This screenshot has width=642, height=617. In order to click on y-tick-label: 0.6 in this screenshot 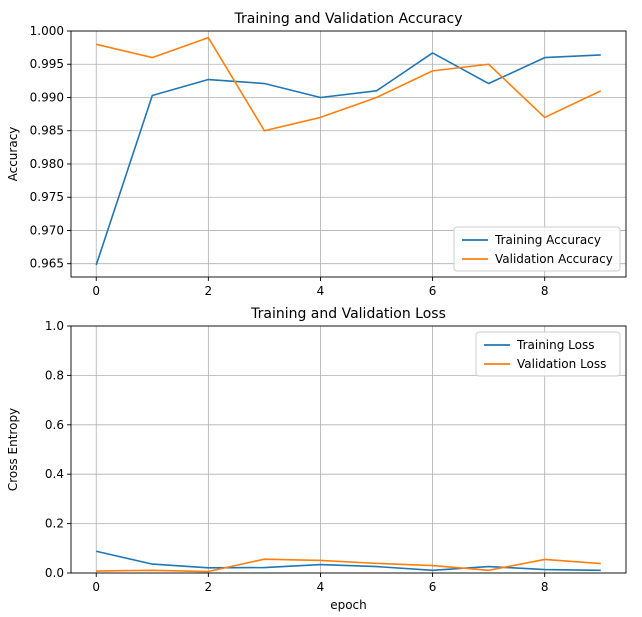, I will do `click(54, 425)`.